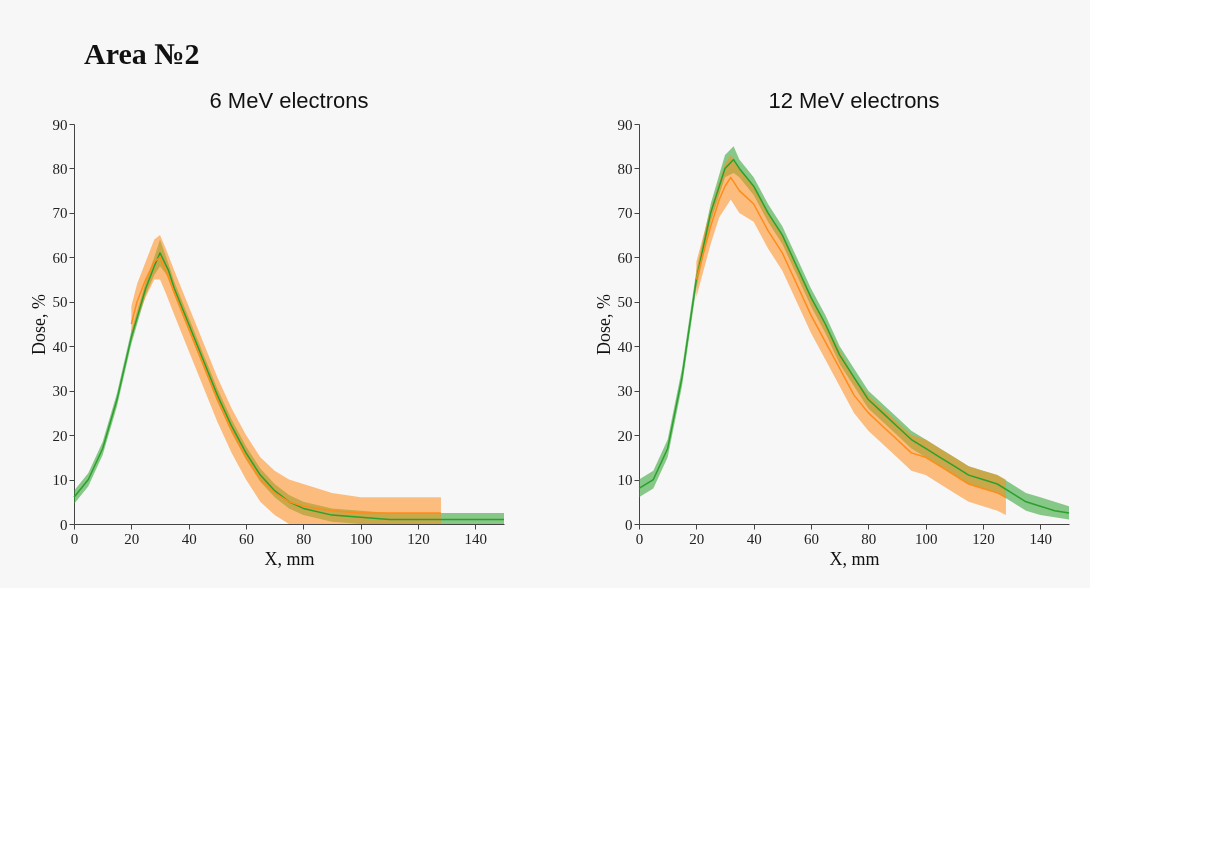  Describe the element at coordinates (289, 100) in the screenshot. I see `chart-title: 6 MeV electrons` at that location.